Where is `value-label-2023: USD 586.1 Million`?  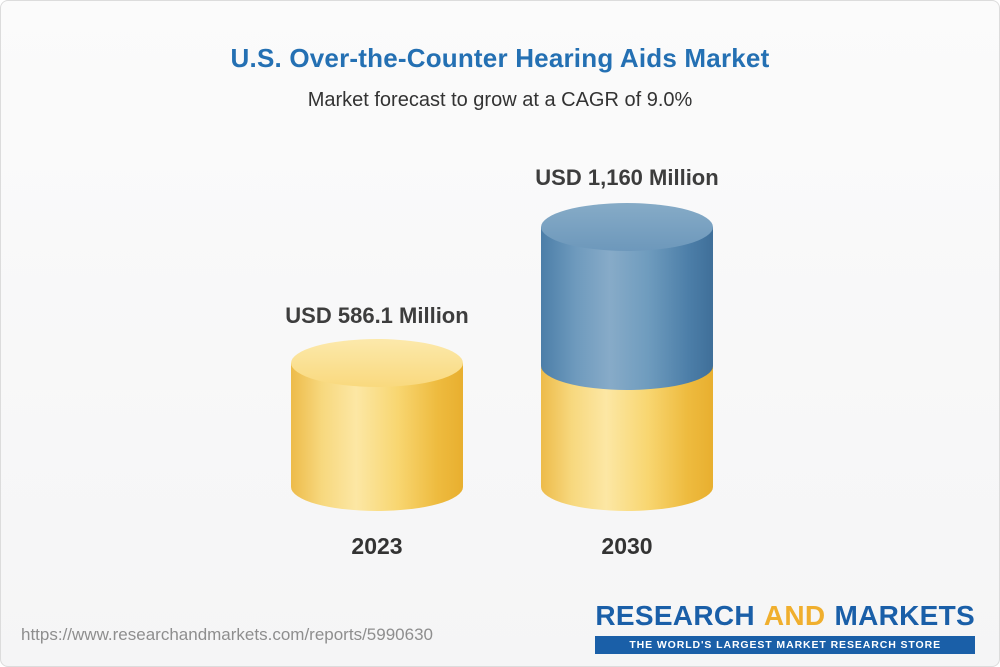
value-label-2023: USD 586.1 Million is located at coordinates (377, 315).